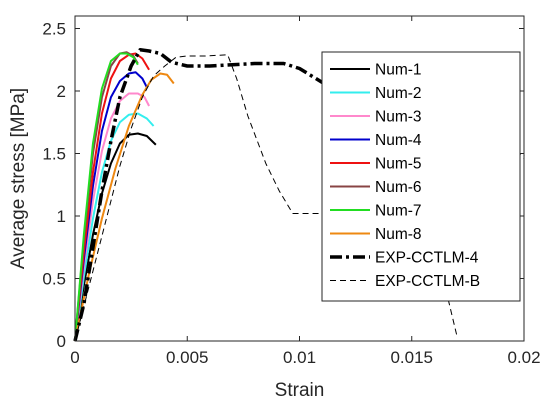 The height and width of the screenshot is (407, 550). Describe the element at coordinates (398, 93) in the screenshot. I see `legend-label: Num-2` at that location.